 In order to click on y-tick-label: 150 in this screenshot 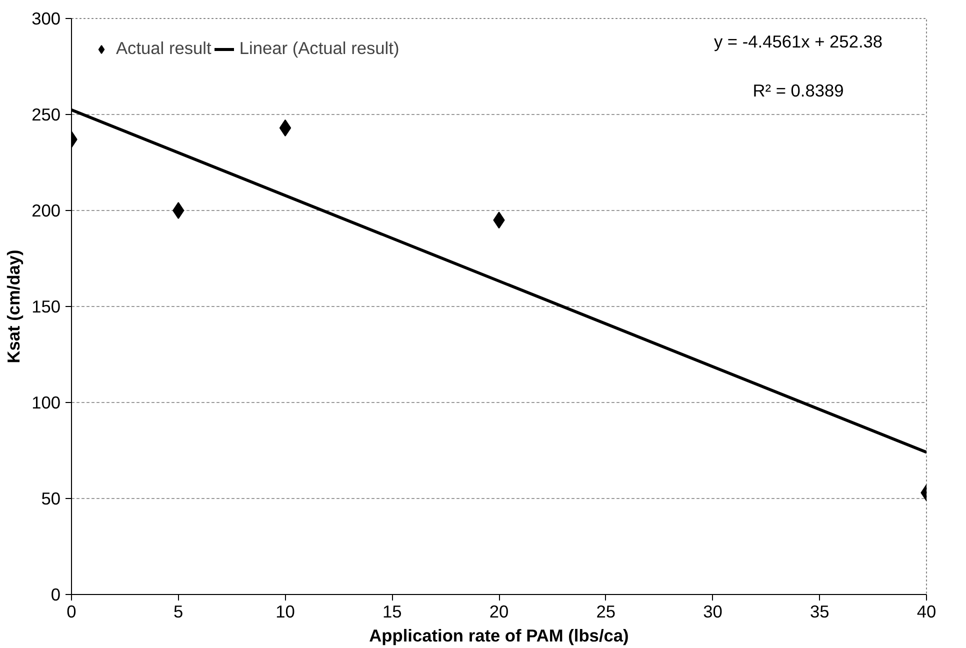, I will do `click(46, 306)`.